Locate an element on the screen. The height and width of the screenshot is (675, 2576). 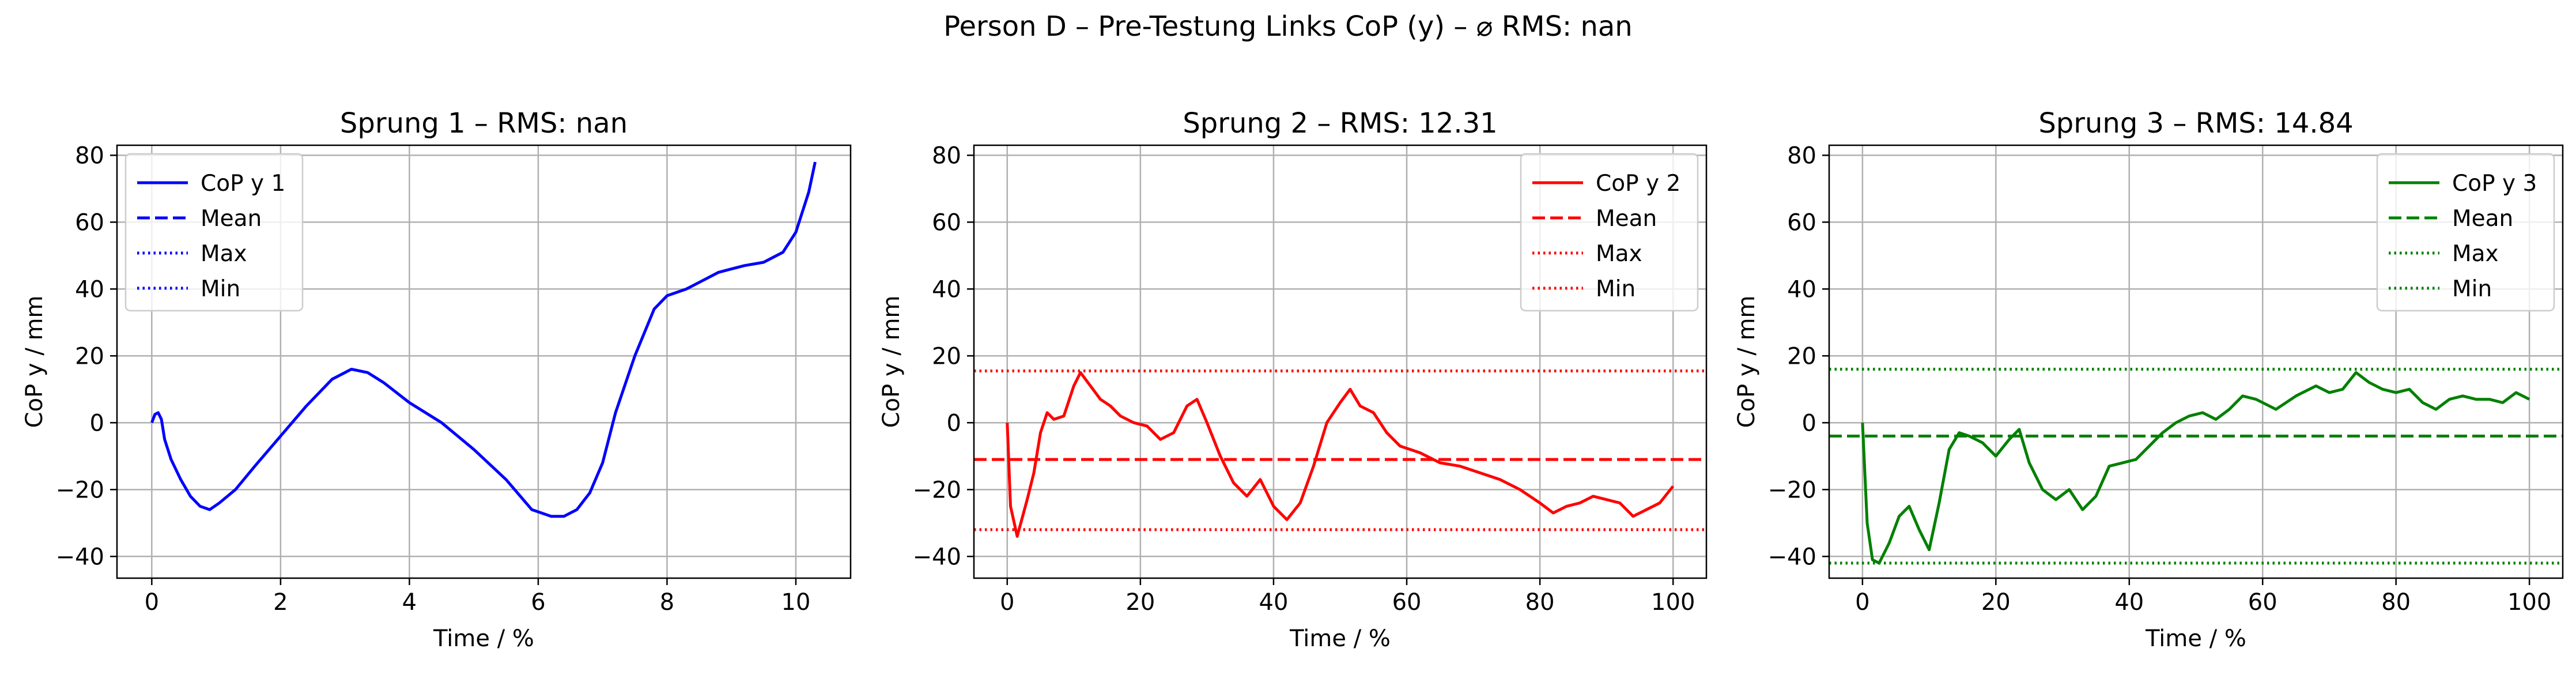
subplot-title: Sprung 3 – RMS: 14.84 is located at coordinates (2195, 123).